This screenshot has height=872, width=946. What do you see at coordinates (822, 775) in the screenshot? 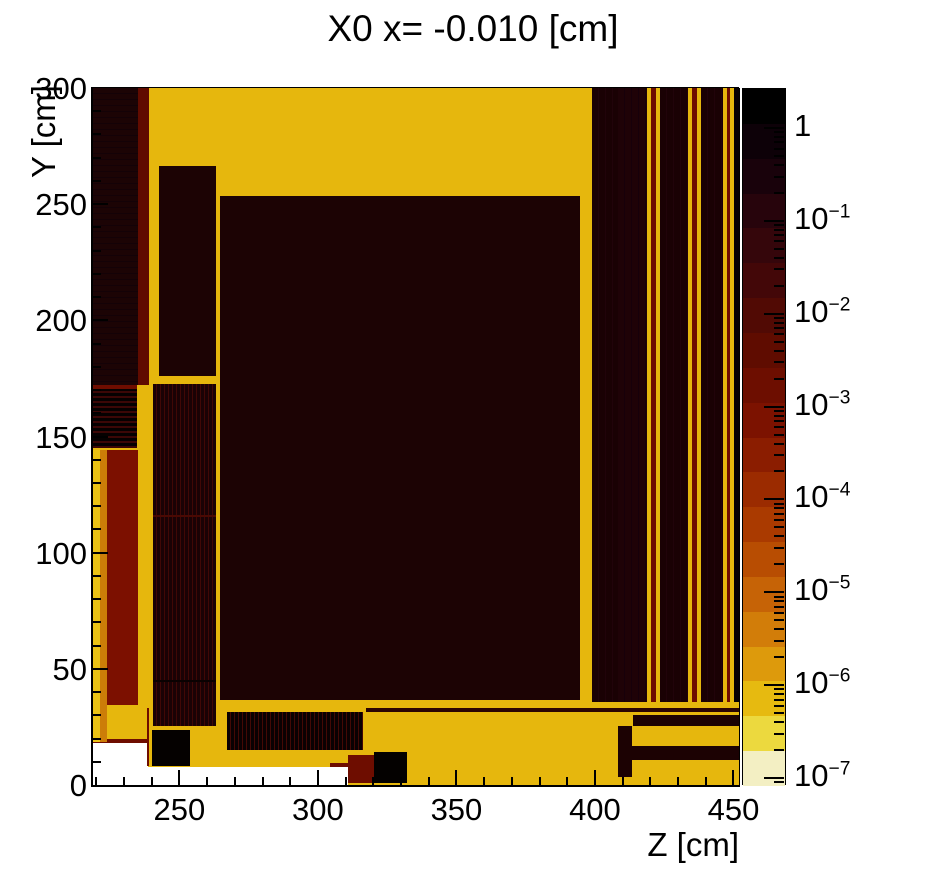
I see `colorbar-tick-label: 10⁻⁷` at bounding box center [822, 775].